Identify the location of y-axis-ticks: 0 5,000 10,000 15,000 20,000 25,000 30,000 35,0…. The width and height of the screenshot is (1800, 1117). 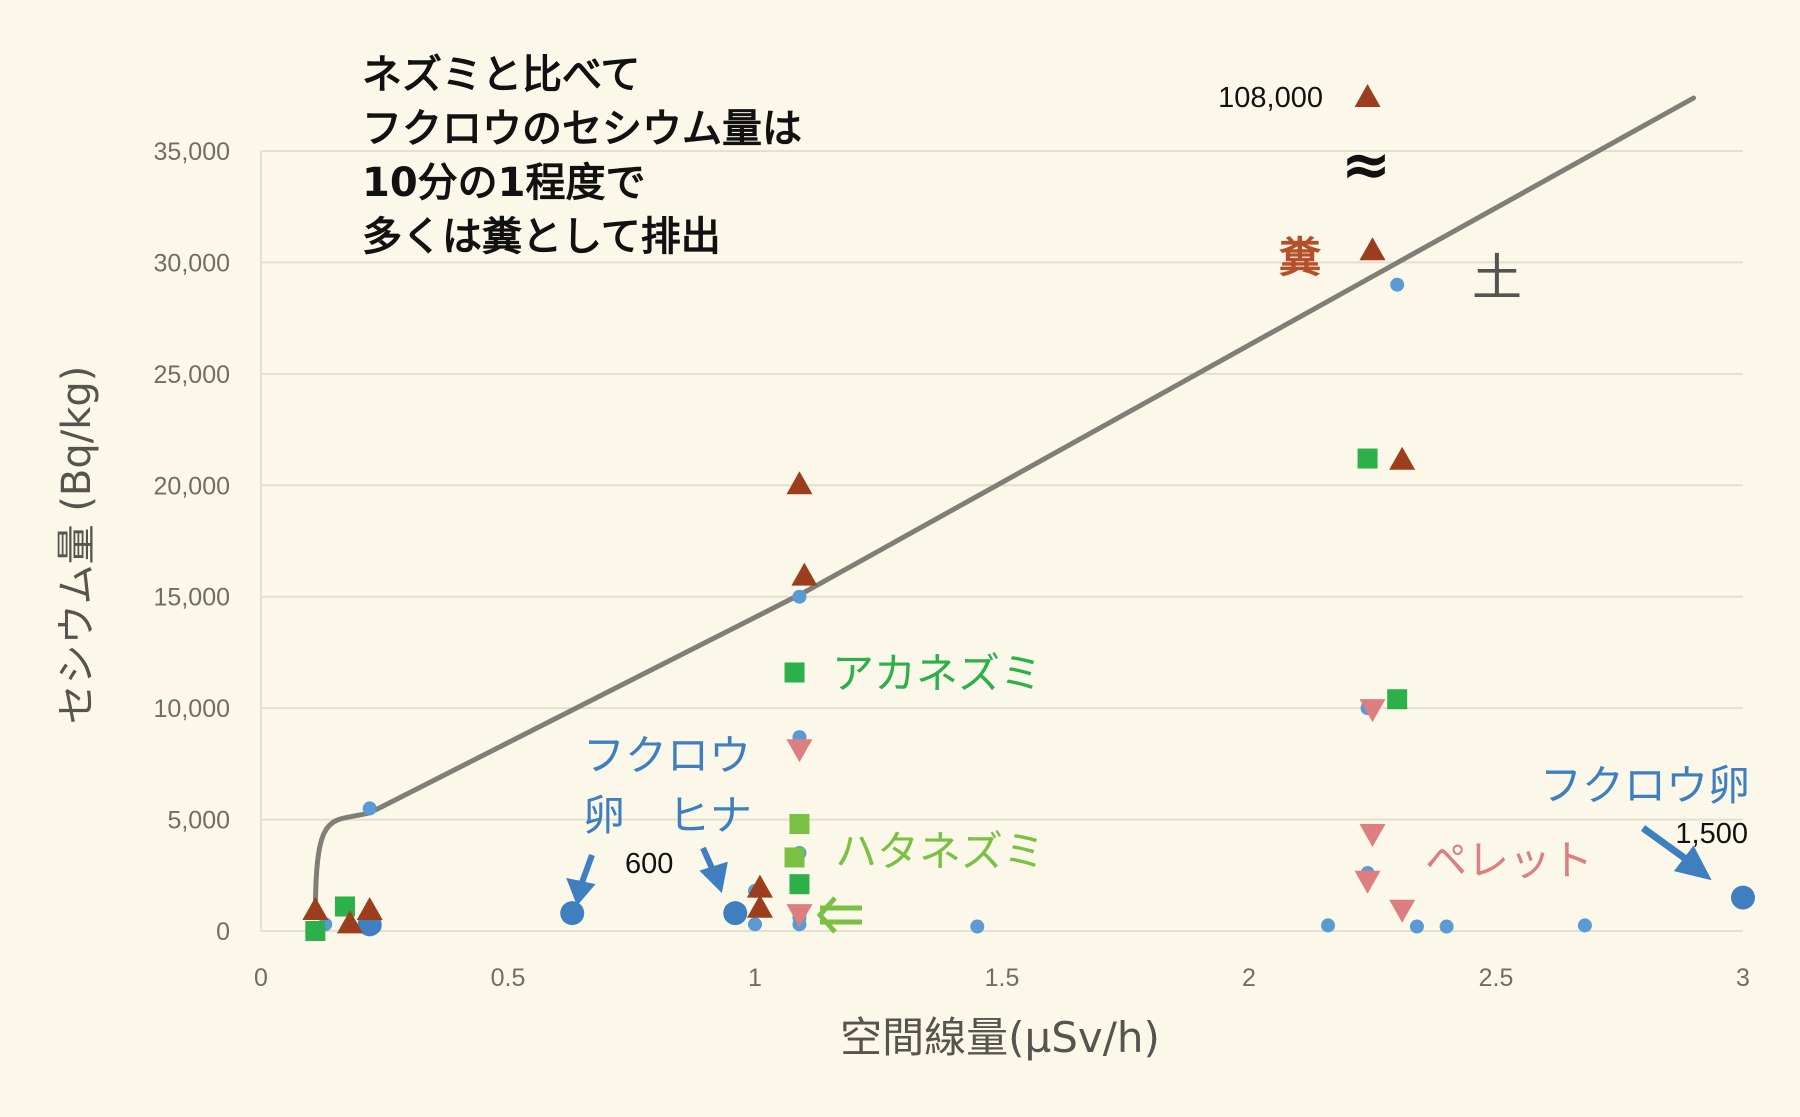
(192, 542).